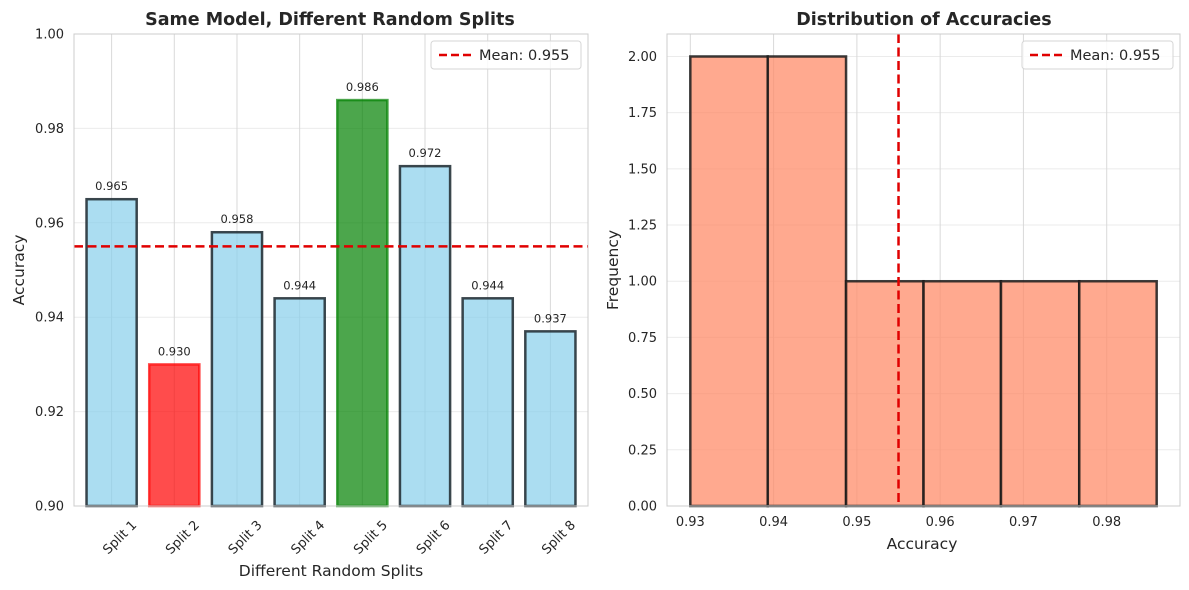 The width and height of the screenshot is (1189, 590). Describe the element at coordinates (559, 538) in the screenshot. I see `bar-chart-x-tick-label: Split 8` at that location.